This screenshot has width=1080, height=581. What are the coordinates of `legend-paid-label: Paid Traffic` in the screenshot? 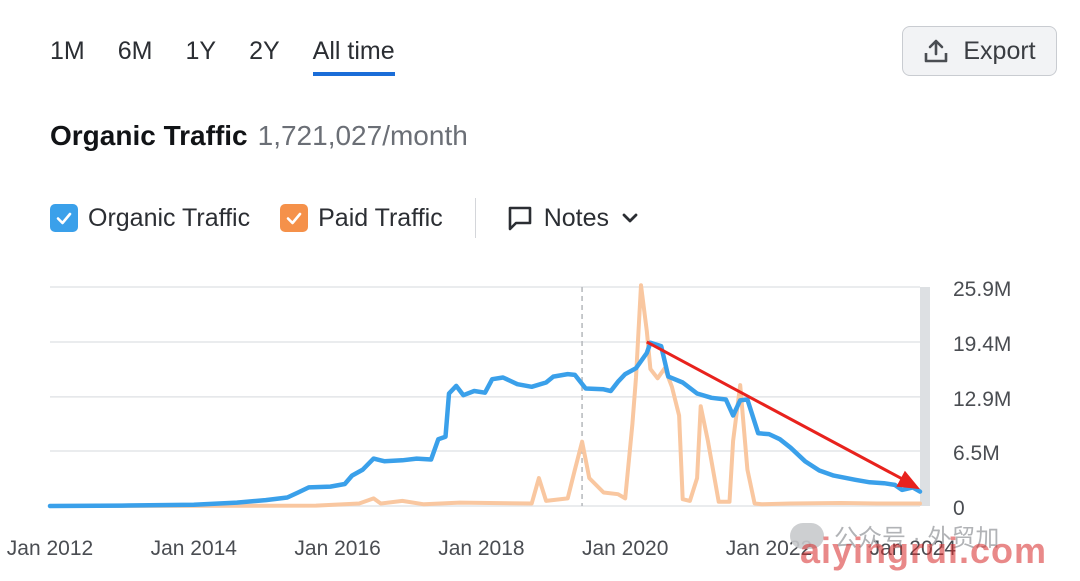 It's located at (380, 217).